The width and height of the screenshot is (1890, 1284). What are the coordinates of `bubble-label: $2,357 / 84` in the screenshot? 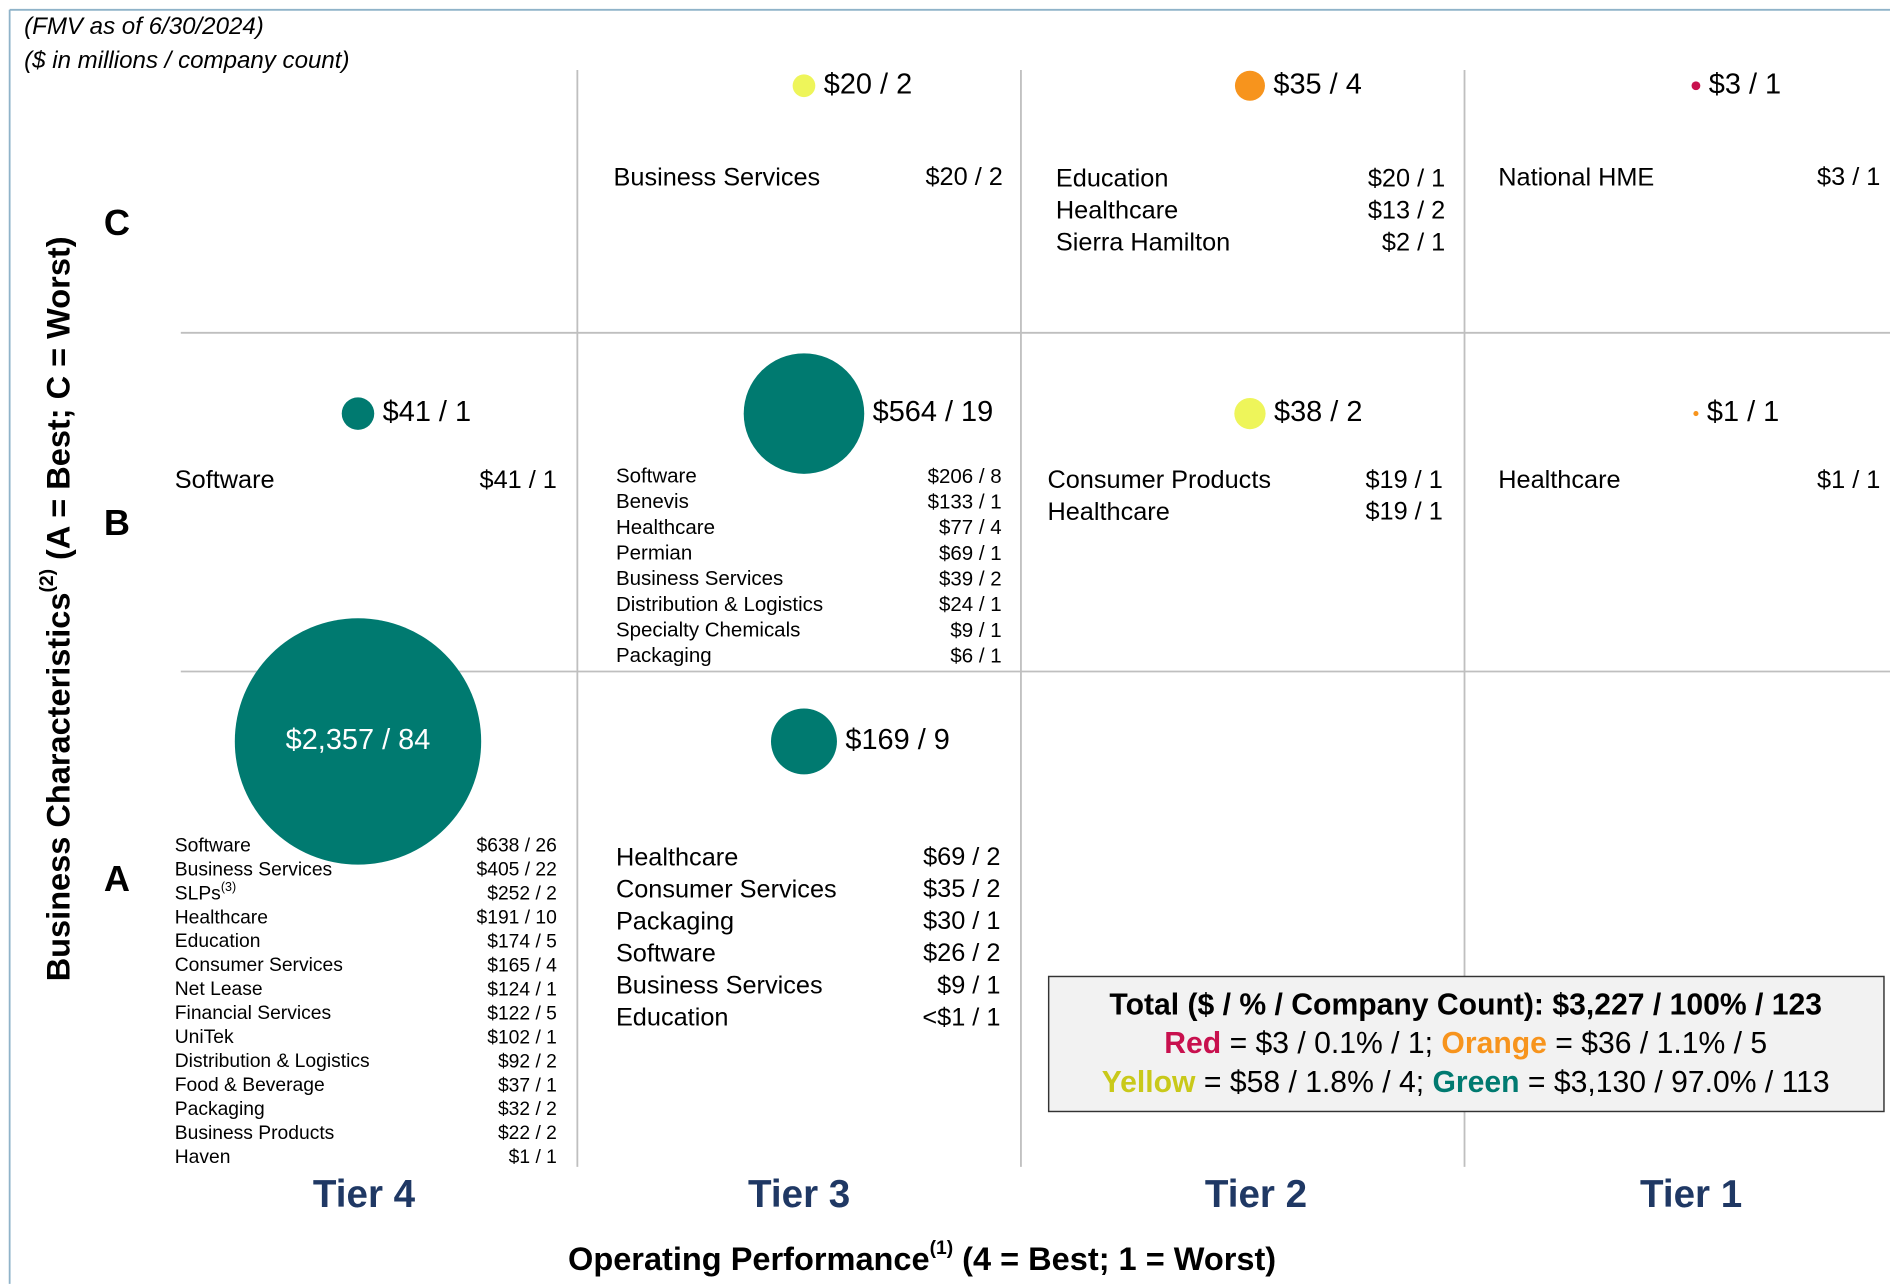 It's located at (358, 740).